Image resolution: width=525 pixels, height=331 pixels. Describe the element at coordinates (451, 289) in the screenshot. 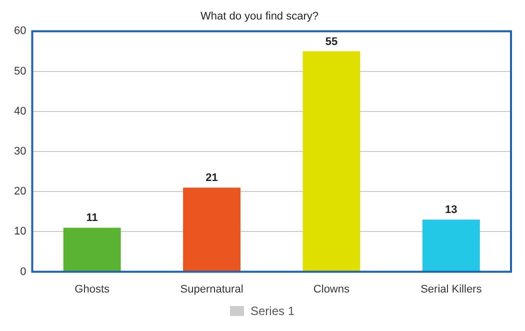

I see `x-tick-label: Serial Killers` at that location.